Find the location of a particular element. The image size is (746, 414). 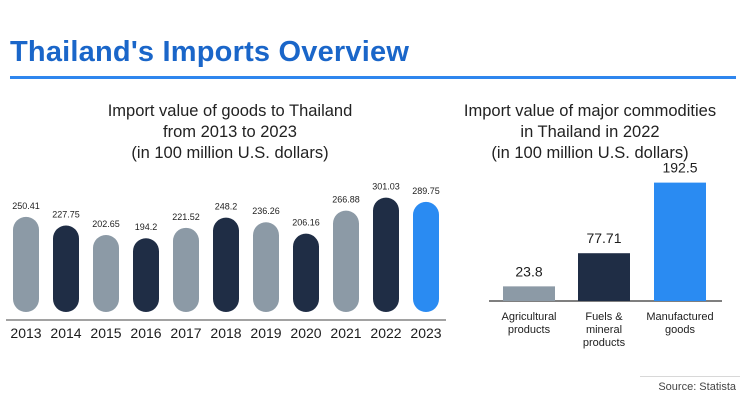

commodities-title-line: in Thailand in 2022 is located at coordinates (590, 132).